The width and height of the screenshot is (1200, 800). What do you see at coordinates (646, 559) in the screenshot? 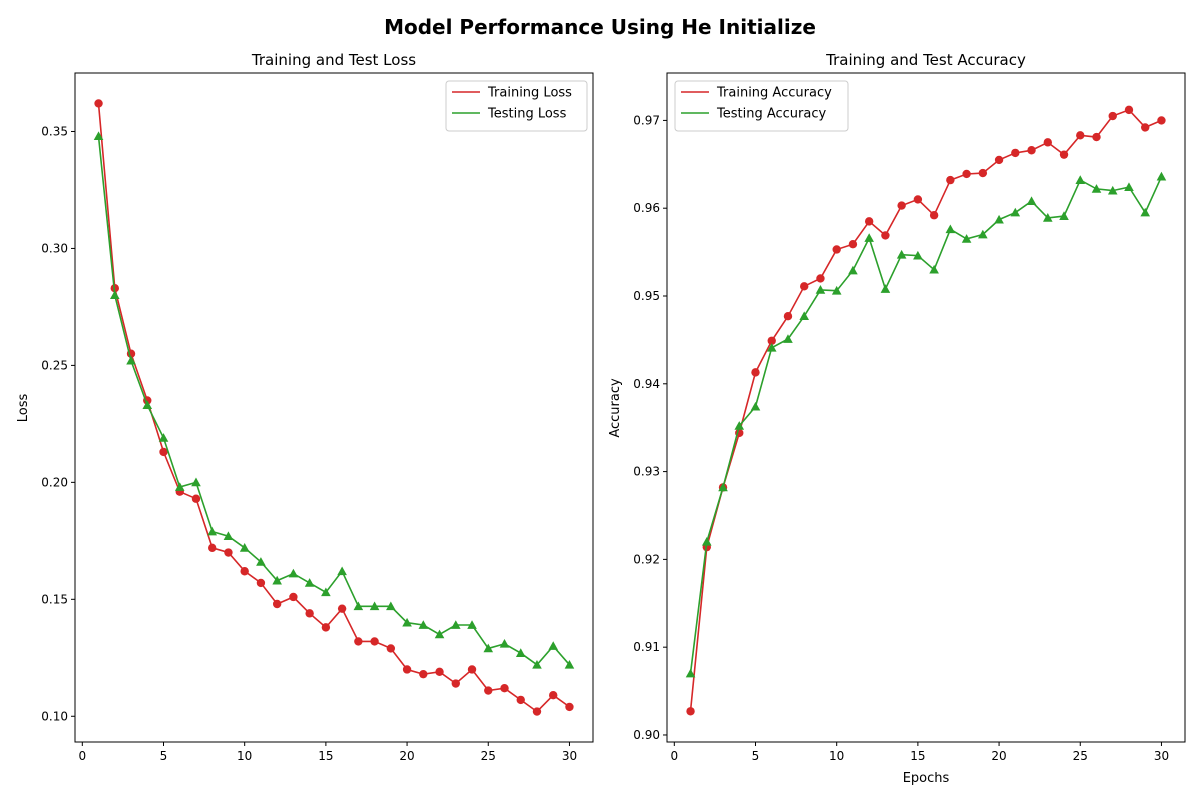
I see `y-tick-label: 0.92` at bounding box center [646, 559].